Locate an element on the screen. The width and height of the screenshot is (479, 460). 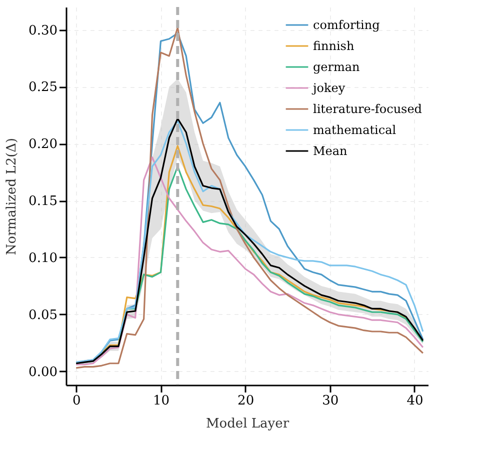
x-tick-label: 10 is located at coordinates (161, 401).